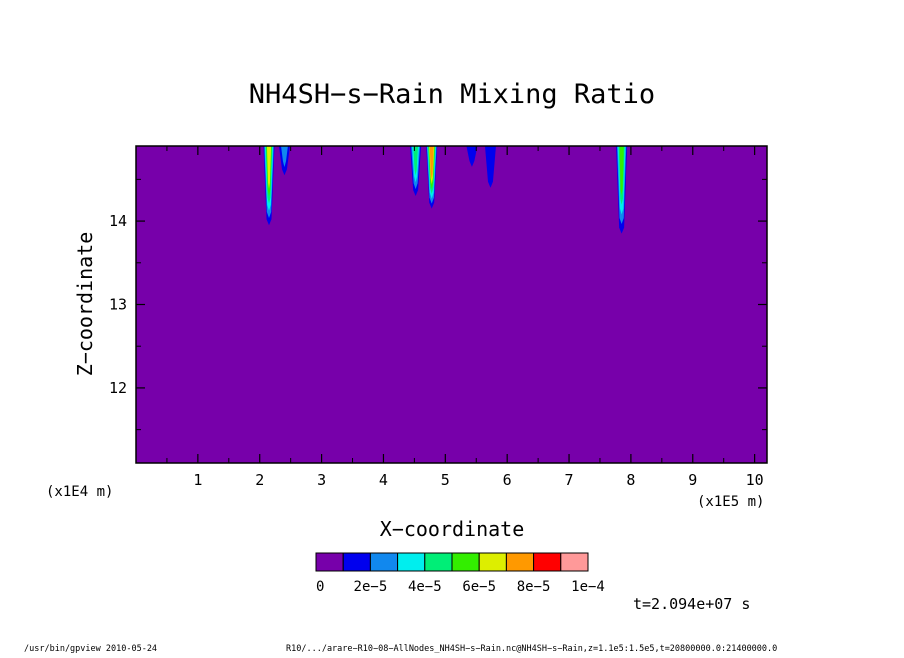  I want to click on x-tick-label: 5, so click(445, 480).